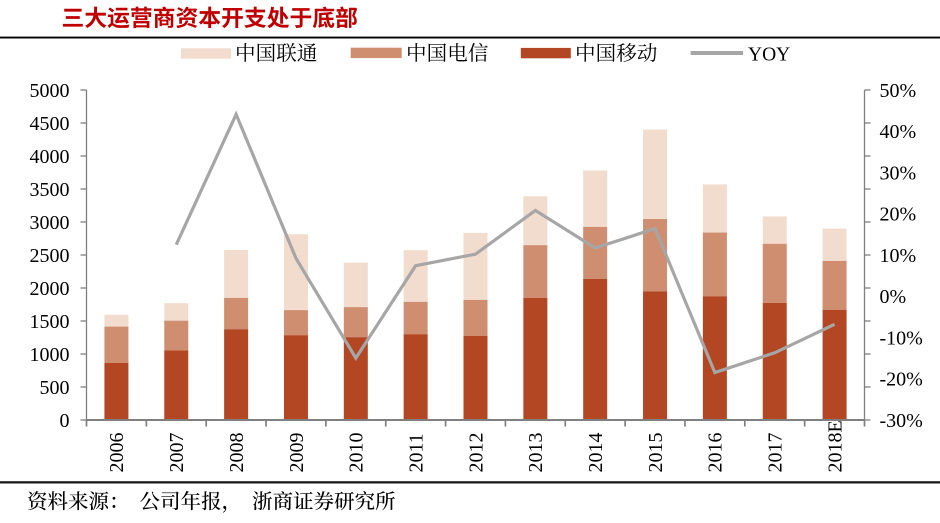 Image resolution: width=940 pixels, height=523 pixels. I want to click on svg-text: 2011, so click(416, 452).